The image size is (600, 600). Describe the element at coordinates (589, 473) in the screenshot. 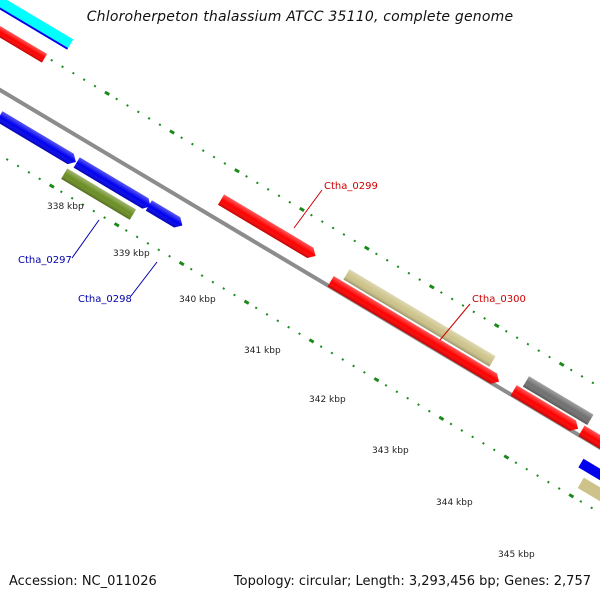

I see `gene-feature-blue-right` at that location.